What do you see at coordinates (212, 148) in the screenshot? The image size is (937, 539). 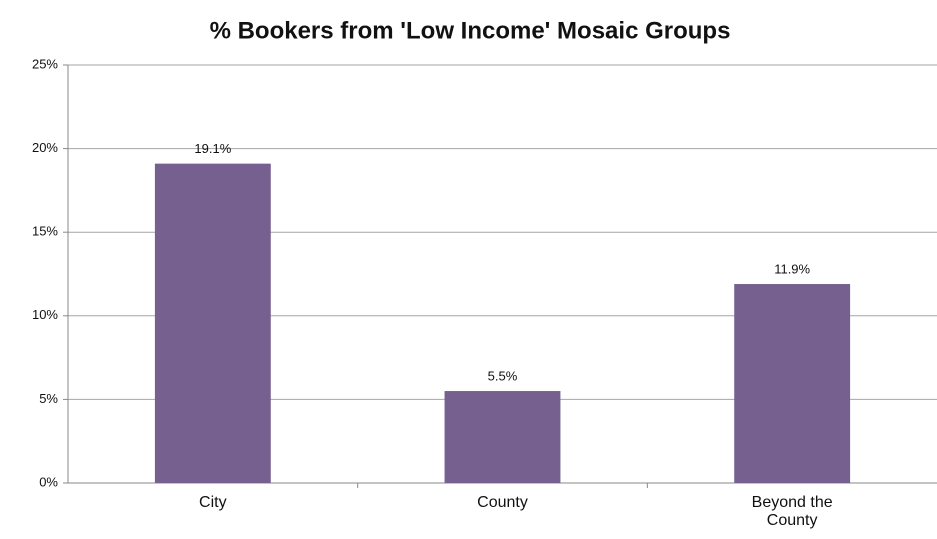 I see `data-label: 19.1%` at bounding box center [212, 148].